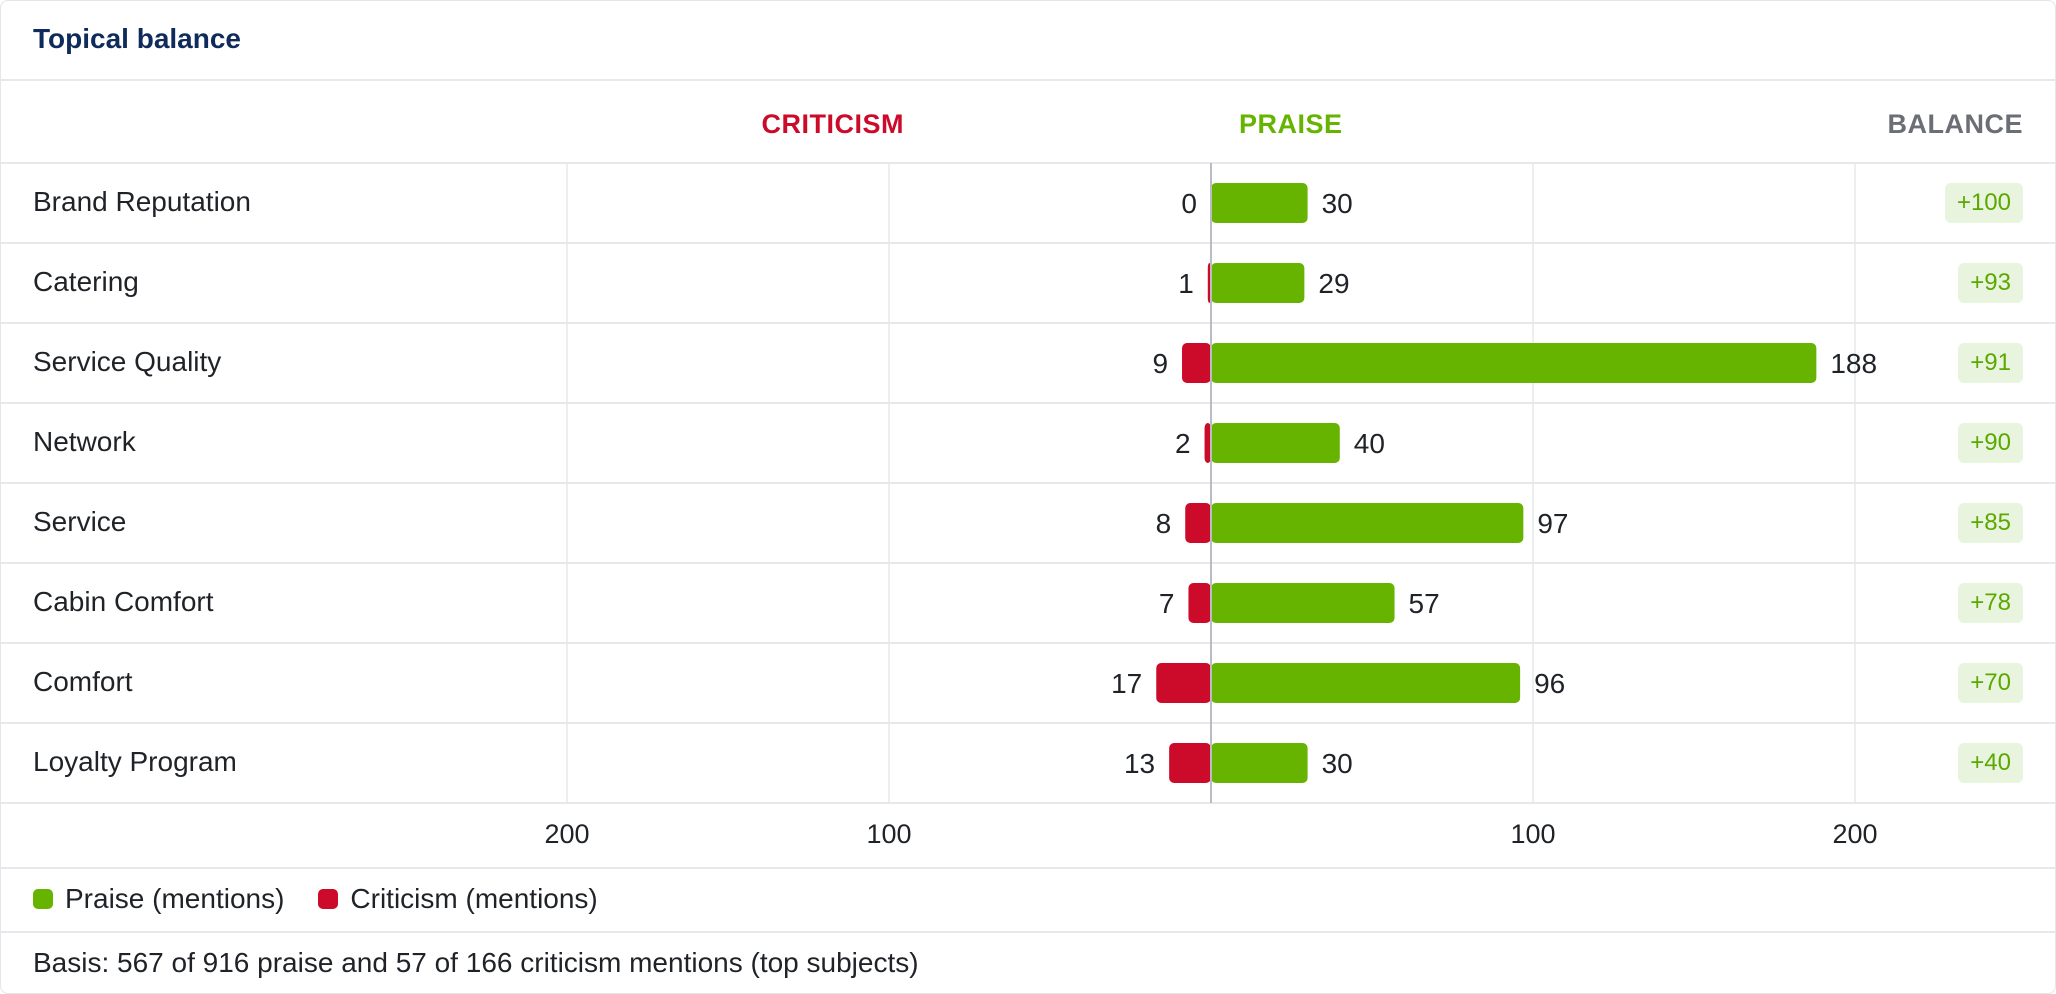 This screenshot has height=994, width=2056. I want to click on criticism-value-label: 7, so click(1167, 603).